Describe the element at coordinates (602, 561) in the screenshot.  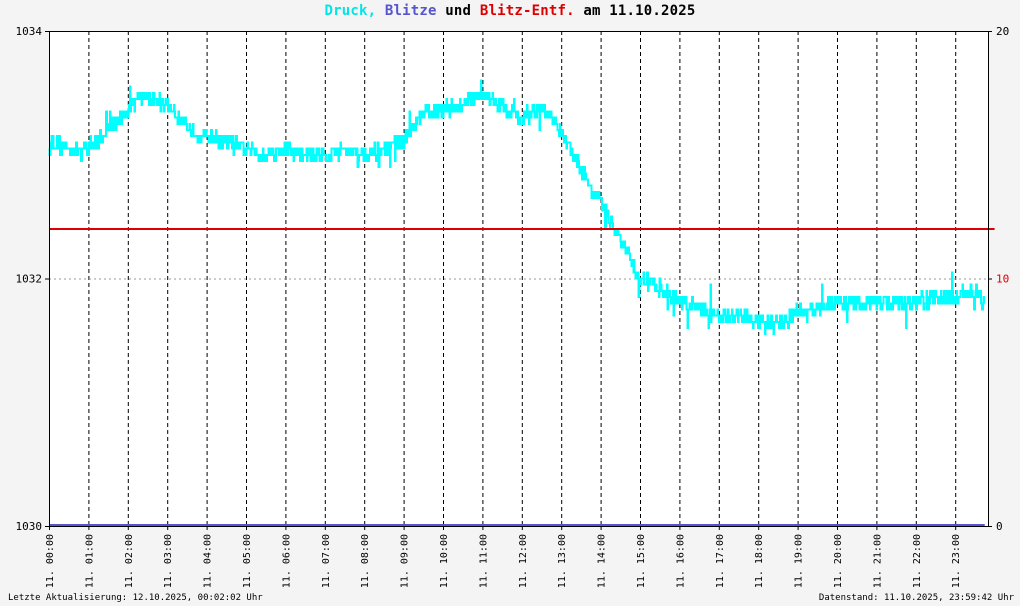
I see `x-tick-label: 11. 14:00` at that location.